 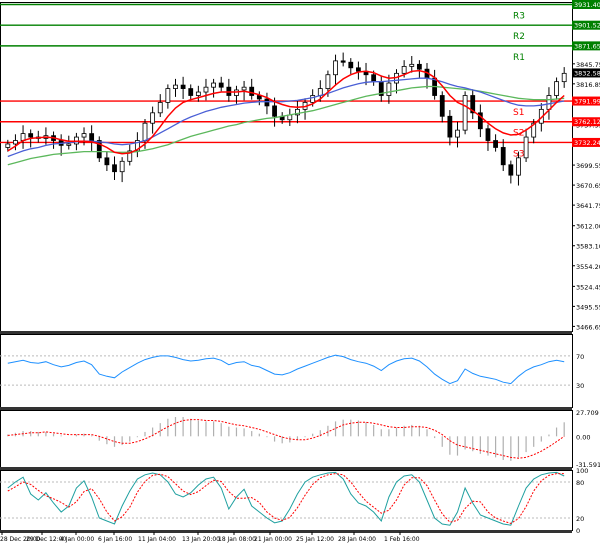 What do you see at coordinates (157, 539) in the screenshot?
I see `x-tick-label: 11 Jan 04:00` at bounding box center [157, 539].